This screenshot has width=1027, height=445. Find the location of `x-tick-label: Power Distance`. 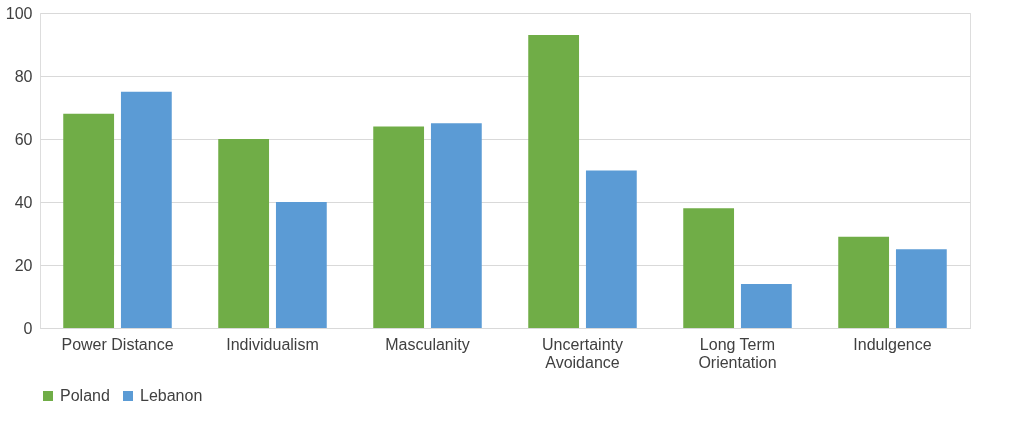

x-tick-label: Power Distance is located at coordinates (117, 344).